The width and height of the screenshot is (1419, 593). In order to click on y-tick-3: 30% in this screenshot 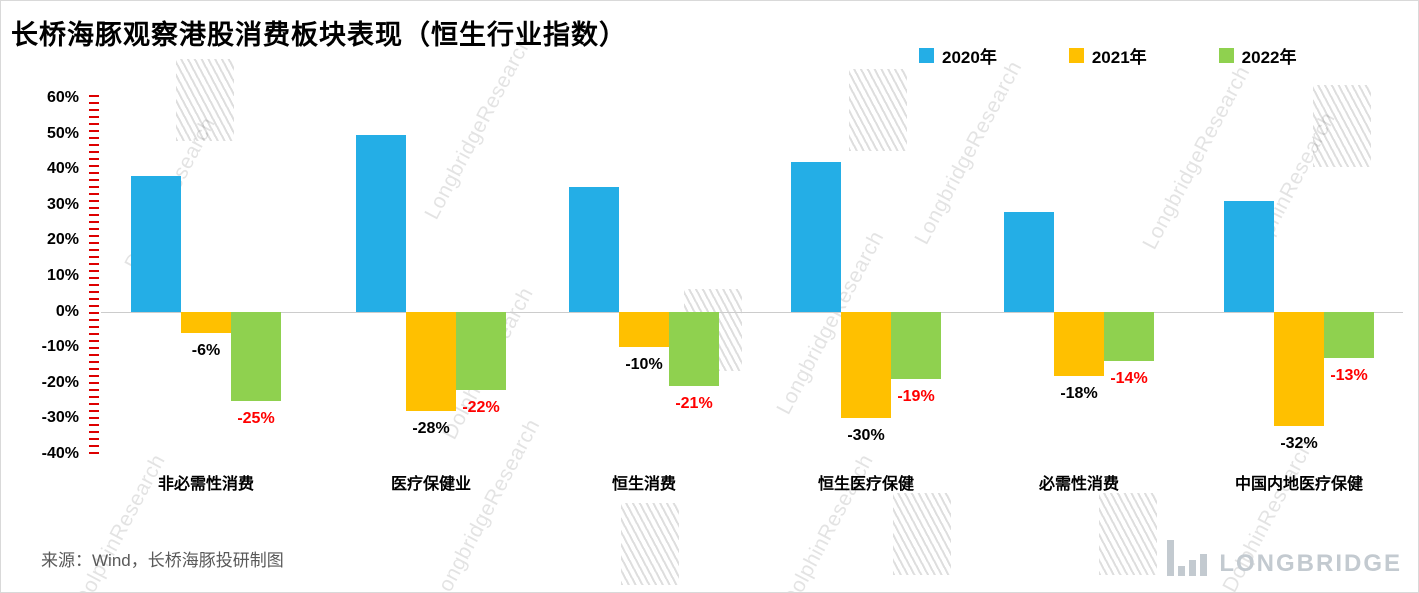, I will do `click(62, 204)`.